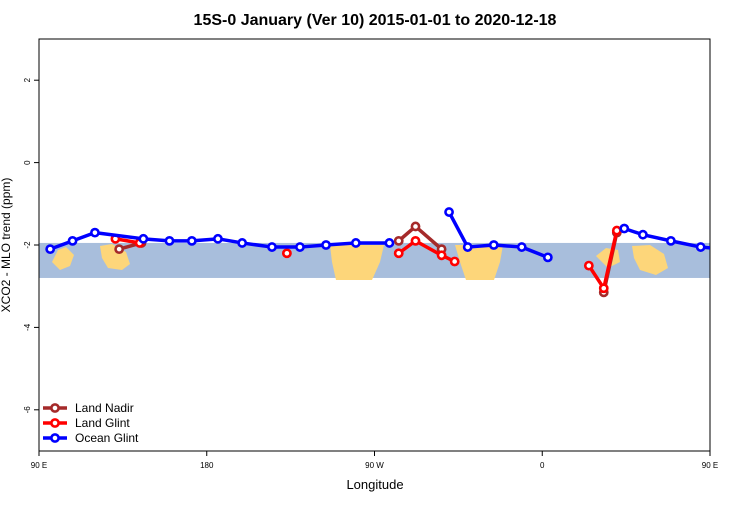 This screenshot has height=505, width=750. What do you see at coordinates (27, 162) in the screenshot?
I see `y-tick-label: 0` at bounding box center [27, 162].